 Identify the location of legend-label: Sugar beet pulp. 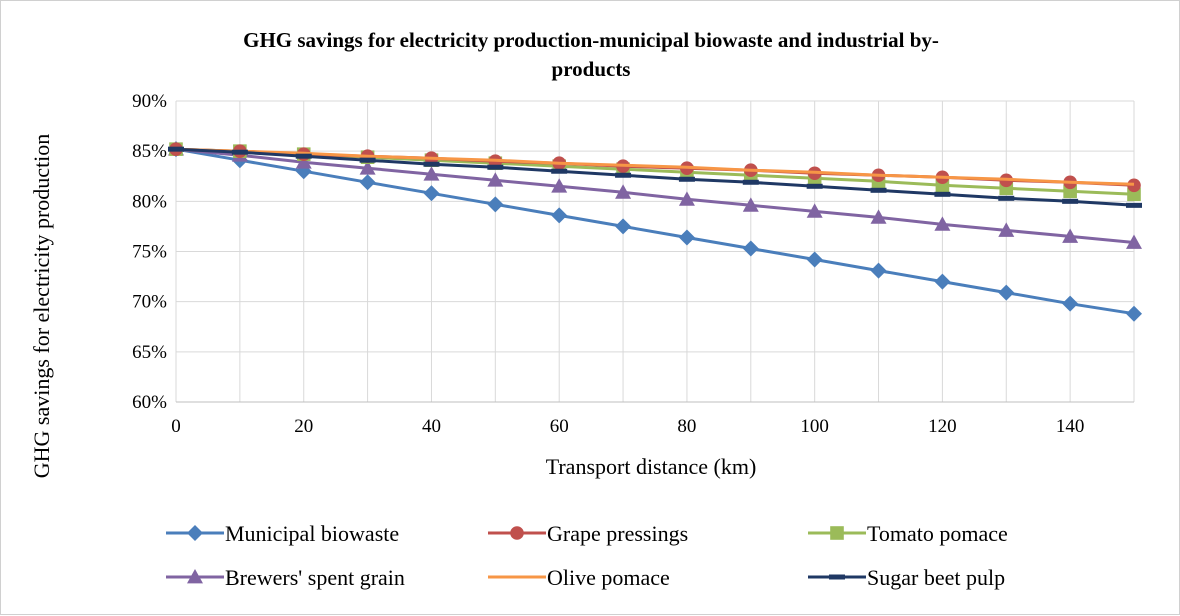
(936, 577).